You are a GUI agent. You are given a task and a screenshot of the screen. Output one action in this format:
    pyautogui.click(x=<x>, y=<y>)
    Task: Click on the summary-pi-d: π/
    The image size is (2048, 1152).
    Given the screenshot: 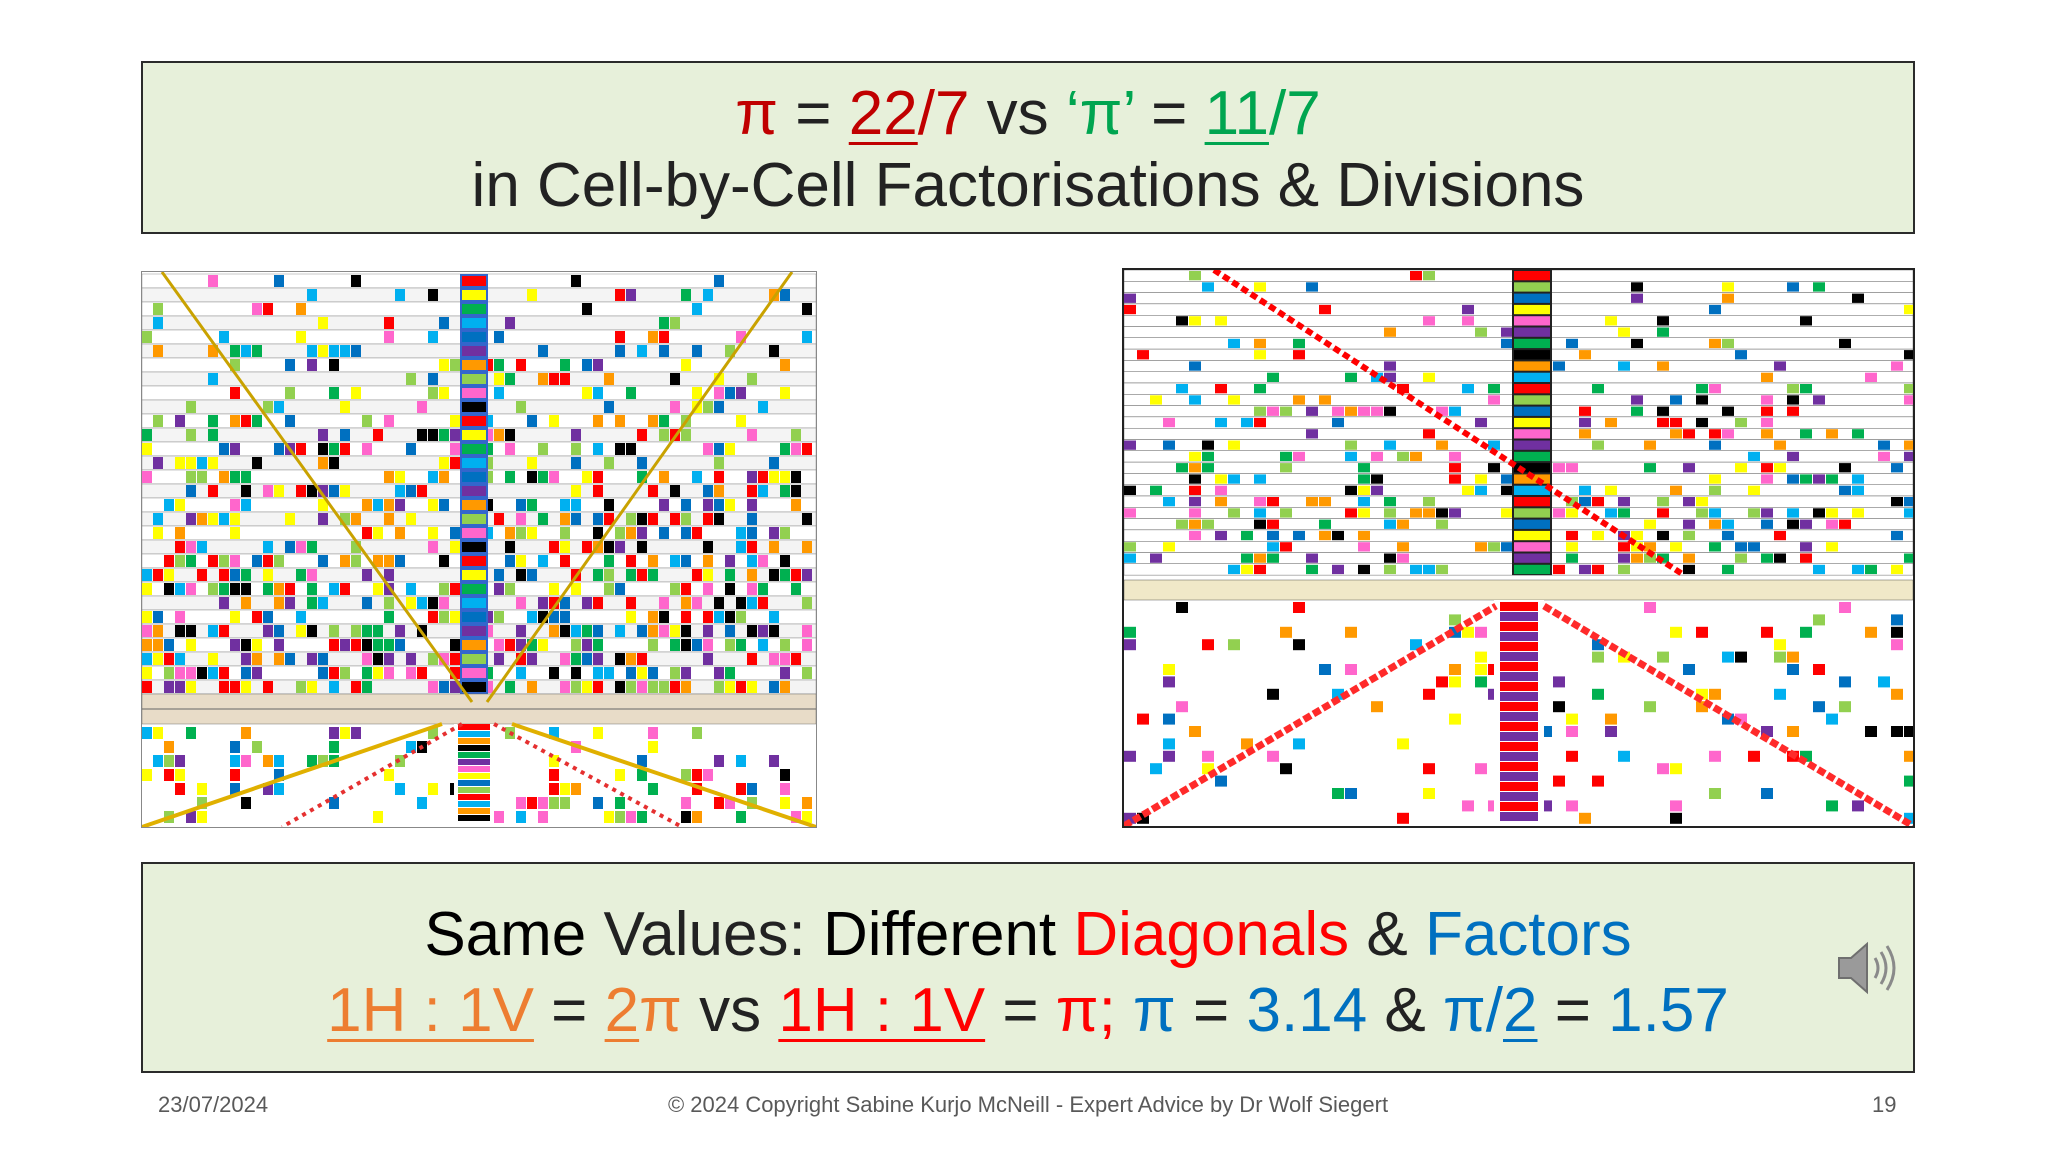 What is the action you would take?
    pyautogui.click(x=1472, y=1010)
    